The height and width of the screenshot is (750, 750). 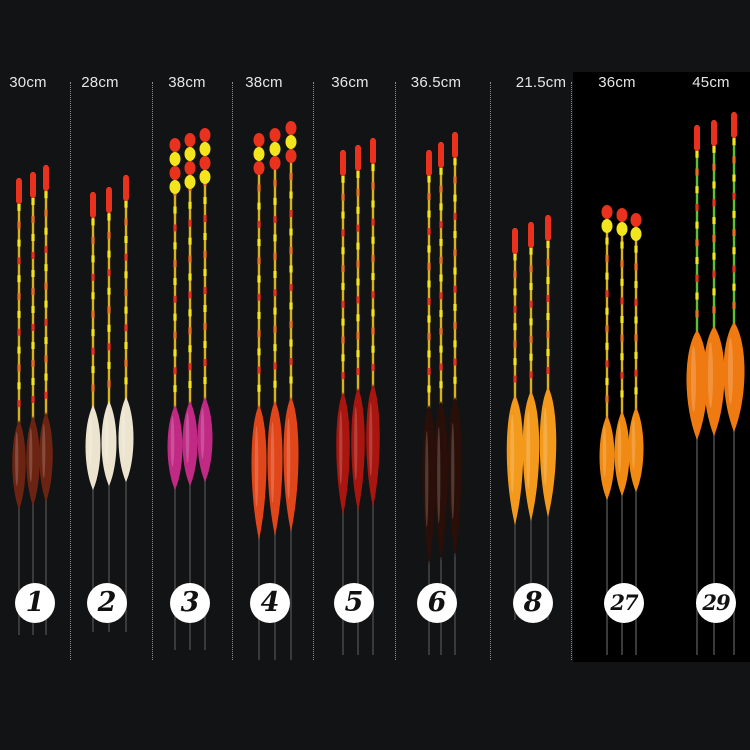 What do you see at coordinates (107, 603) in the screenshot?
I see `number-badge-2: 2` at bounding box center [107, 603].